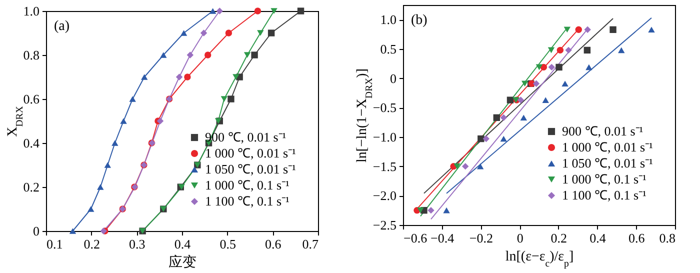 Image resolution: width=700 pixels, height=273 pixels. I want to click on x-tick-label: 0, so click(520, 238).